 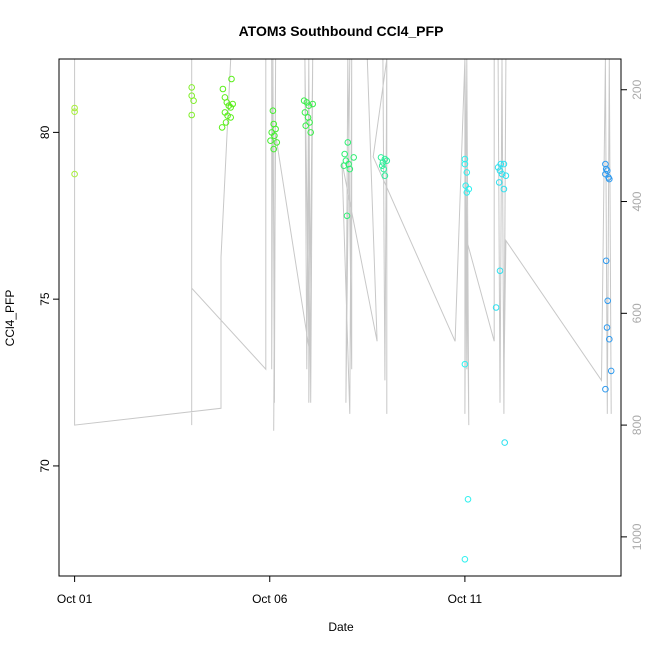 What do you see at coordinates (637, 313) in the screenshot?
I see `y2-tick-label-2: 600` at bounding box center [637, 313].